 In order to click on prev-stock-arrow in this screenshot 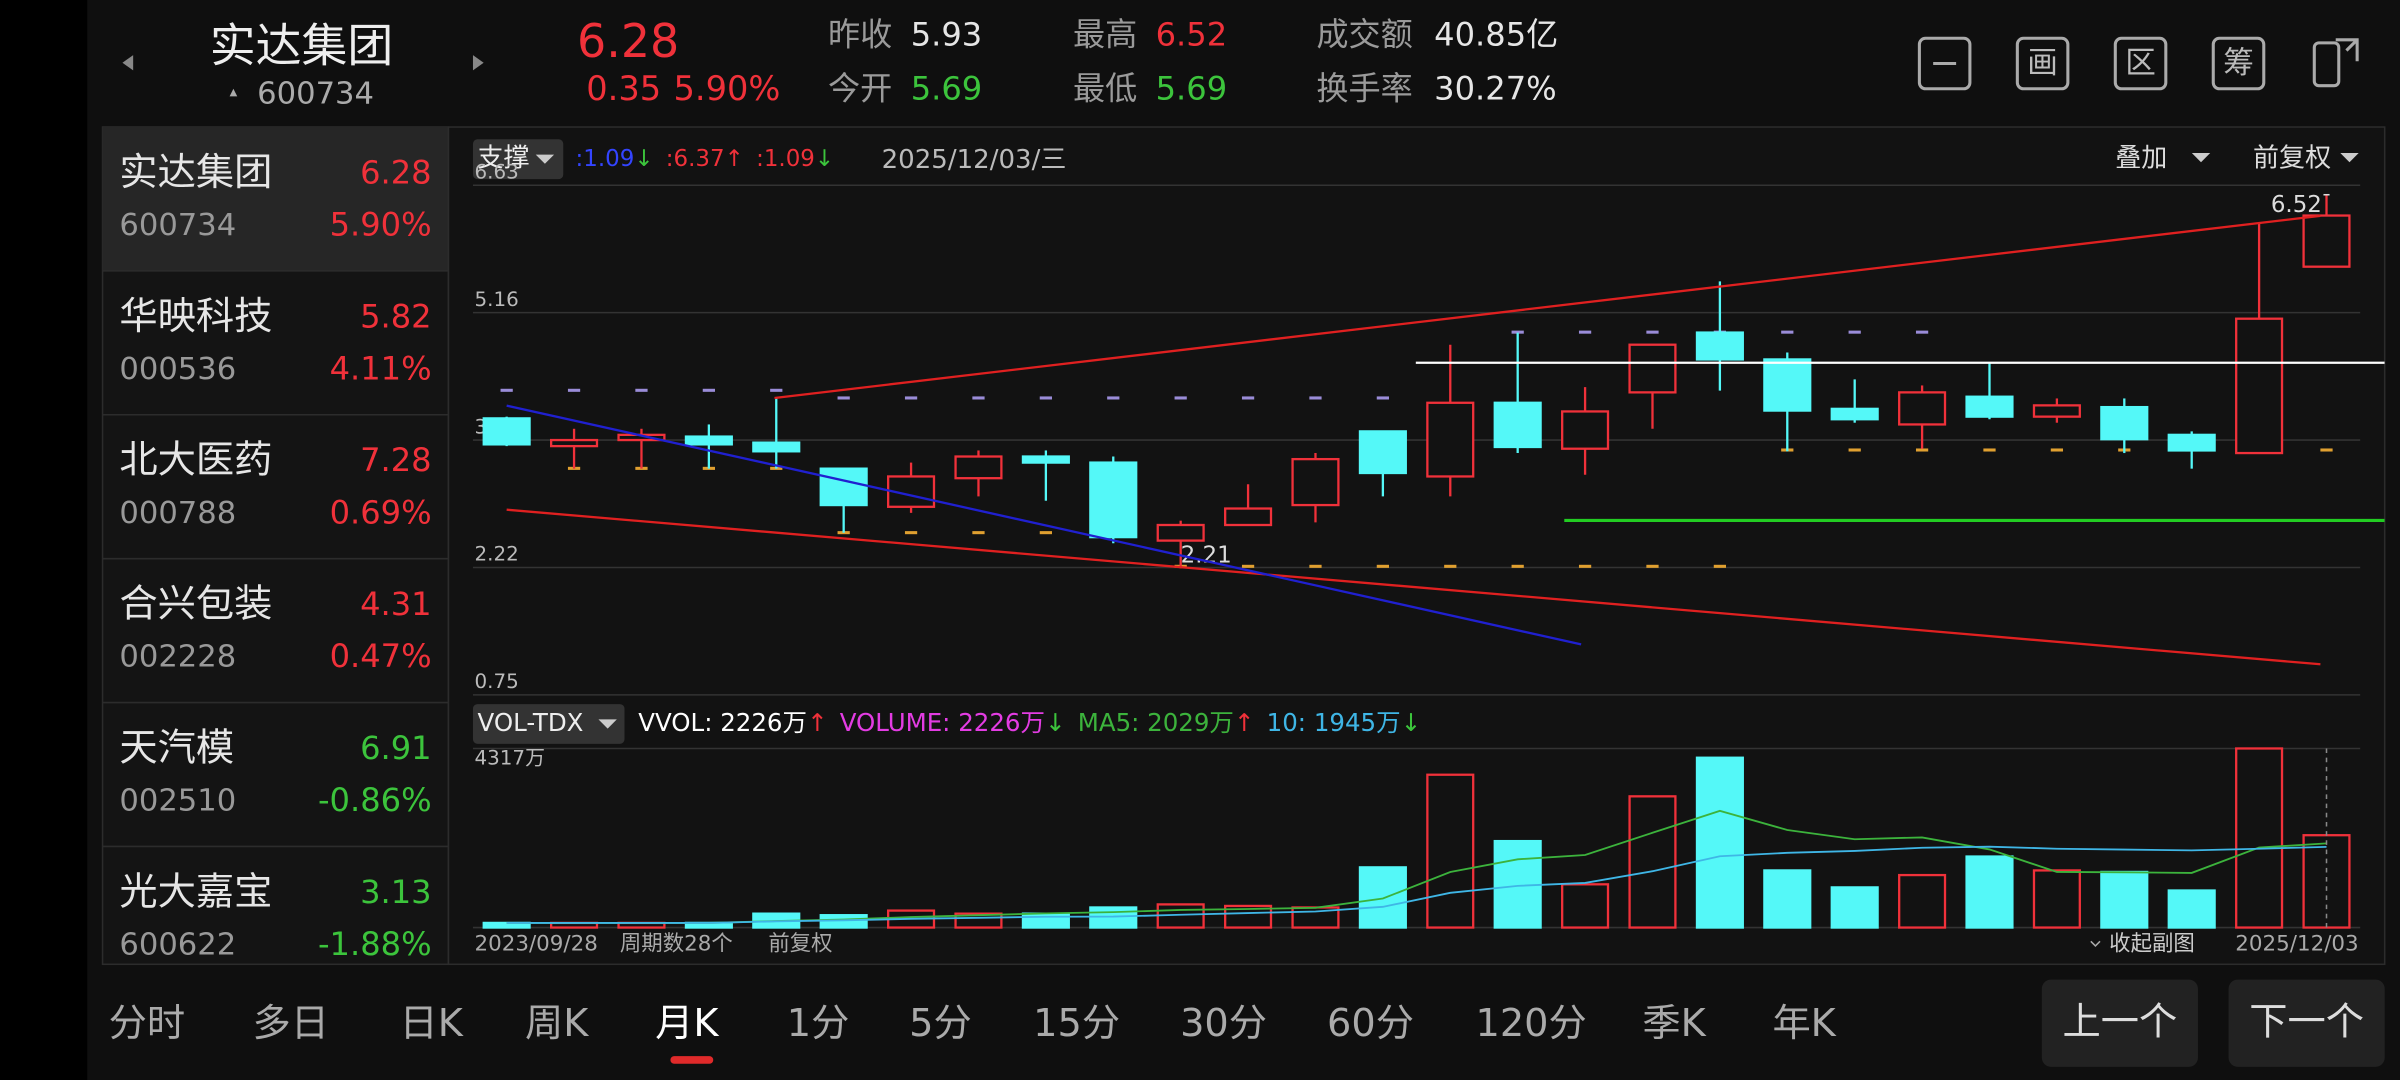, I will do `click(128, 63)`.